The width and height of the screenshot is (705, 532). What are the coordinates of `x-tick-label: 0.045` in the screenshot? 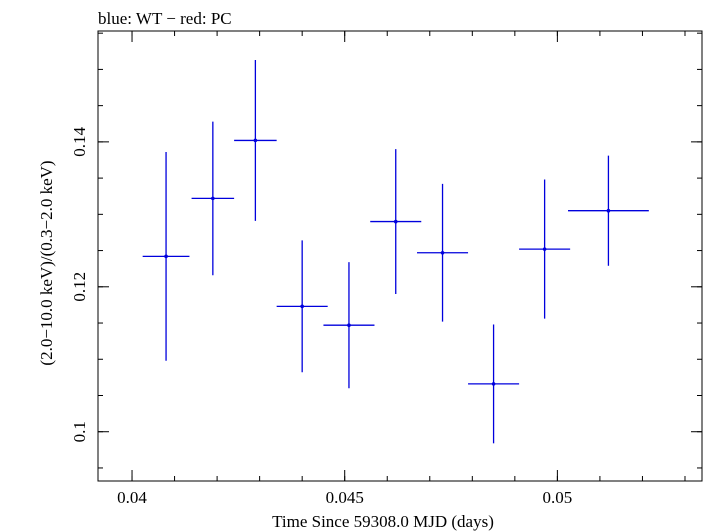 It's located at (345, 497).